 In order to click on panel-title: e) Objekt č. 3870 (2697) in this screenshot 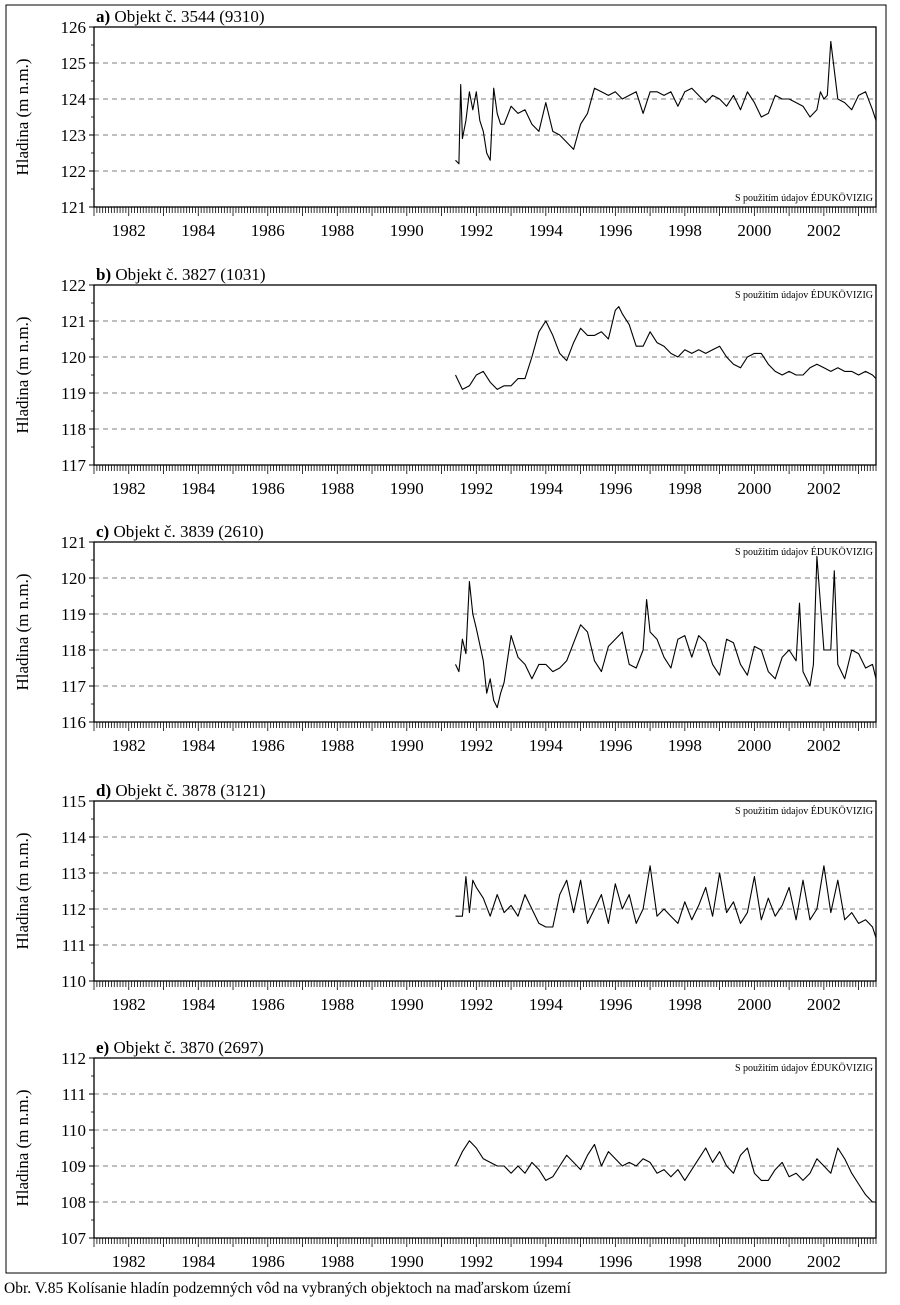, I will do `click(180, 1047)`.